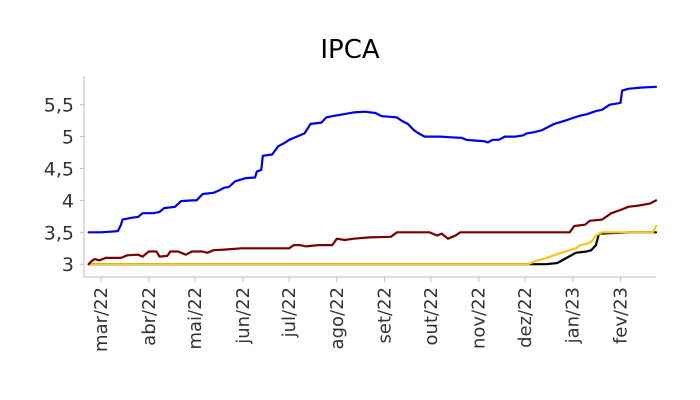 The height and width of the screenshot is (400, 700). Describe the element at coordinates (479, 318) in the screenshot. I see `x-tick-label: nov/22` at that location.